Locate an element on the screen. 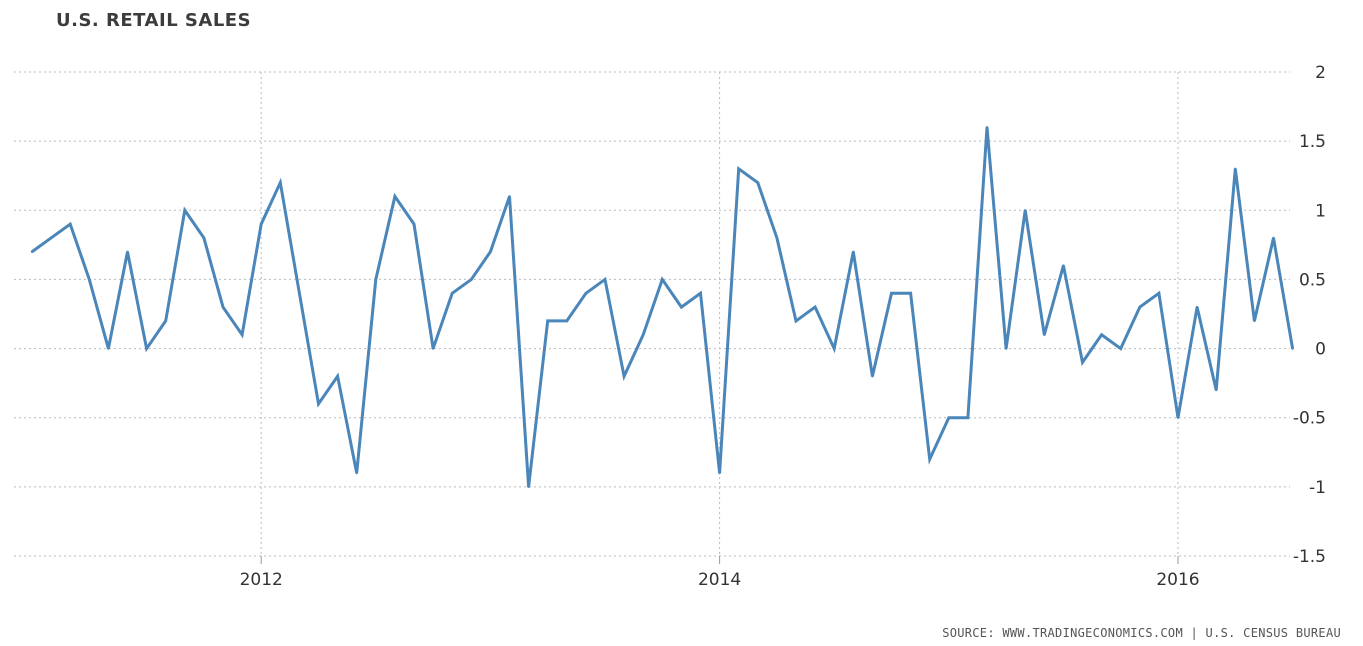 This screenshot has height=646, width=1363. x-axis: 2012 2014 2016 is located at coordinates (720, 573).